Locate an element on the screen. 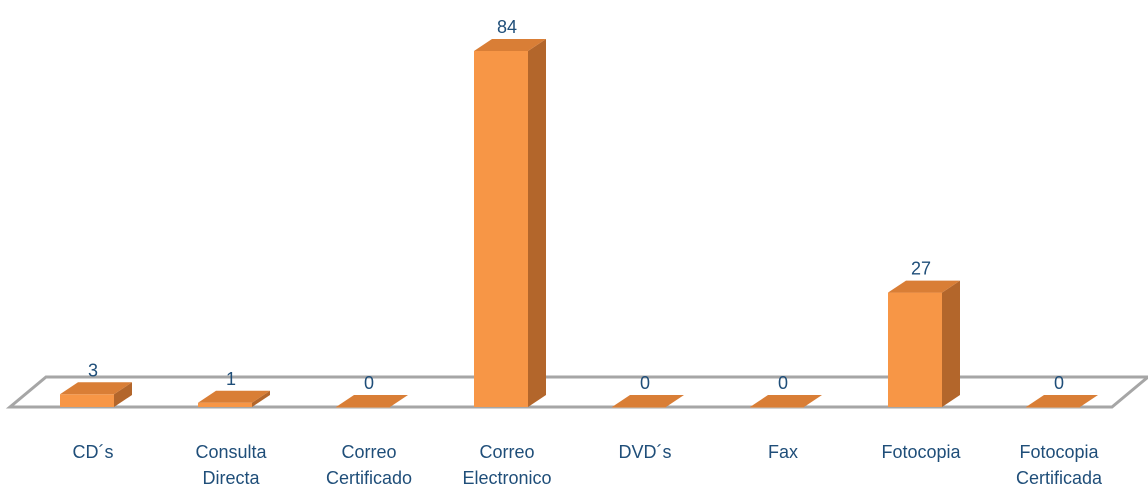  data-label-3: 84 is located at coordinates (507, 27).